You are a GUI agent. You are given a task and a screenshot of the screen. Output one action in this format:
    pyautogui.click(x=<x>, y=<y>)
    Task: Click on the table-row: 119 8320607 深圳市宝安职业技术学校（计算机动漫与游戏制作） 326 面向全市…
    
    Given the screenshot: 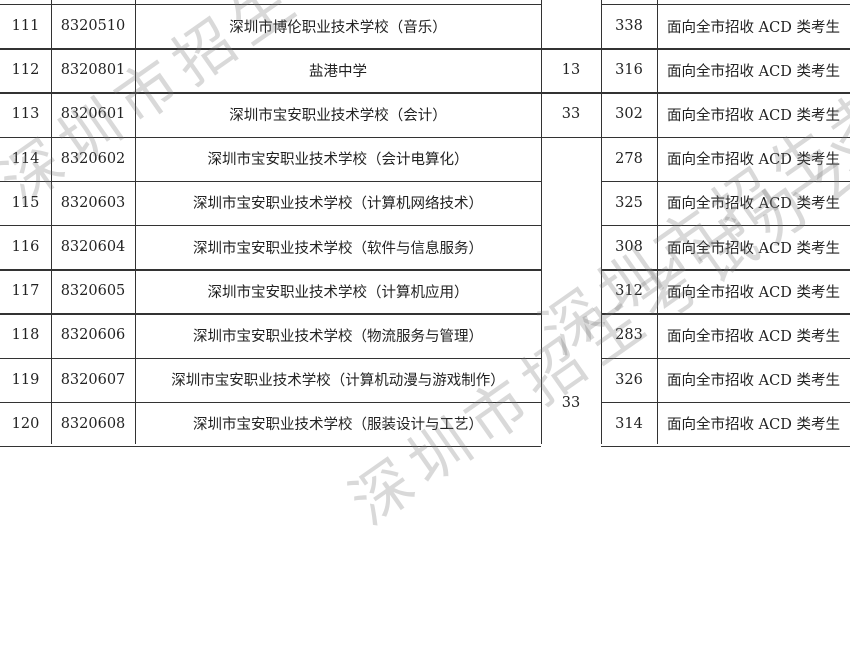 What is the action you would take?
    pyautogui.click(x=425, y=380)
    